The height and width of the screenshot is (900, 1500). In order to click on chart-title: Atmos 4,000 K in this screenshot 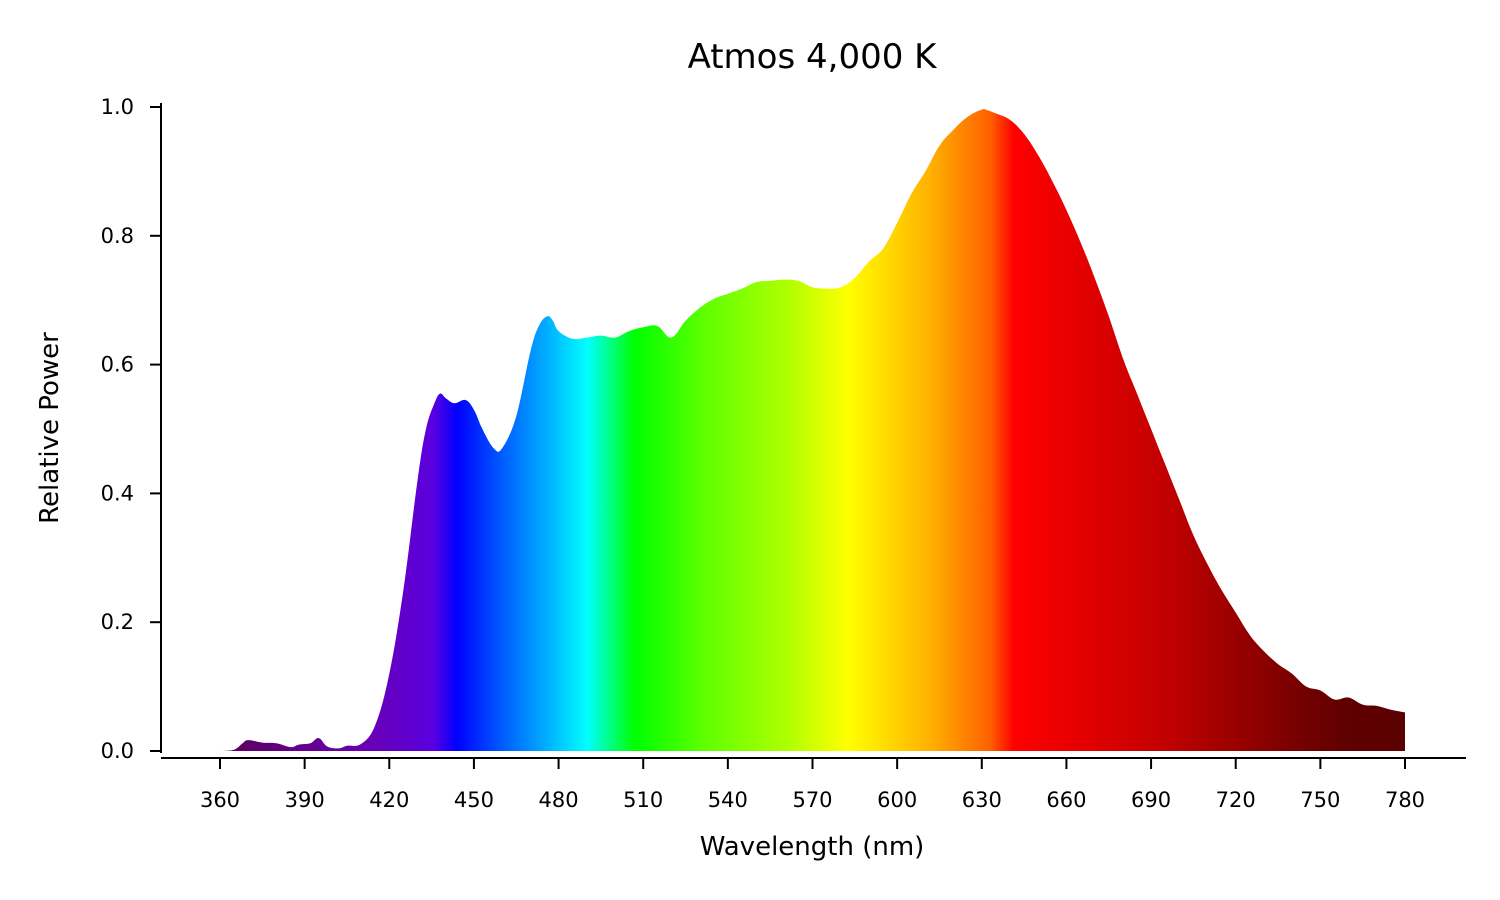, I will do `click(813, 57)`.